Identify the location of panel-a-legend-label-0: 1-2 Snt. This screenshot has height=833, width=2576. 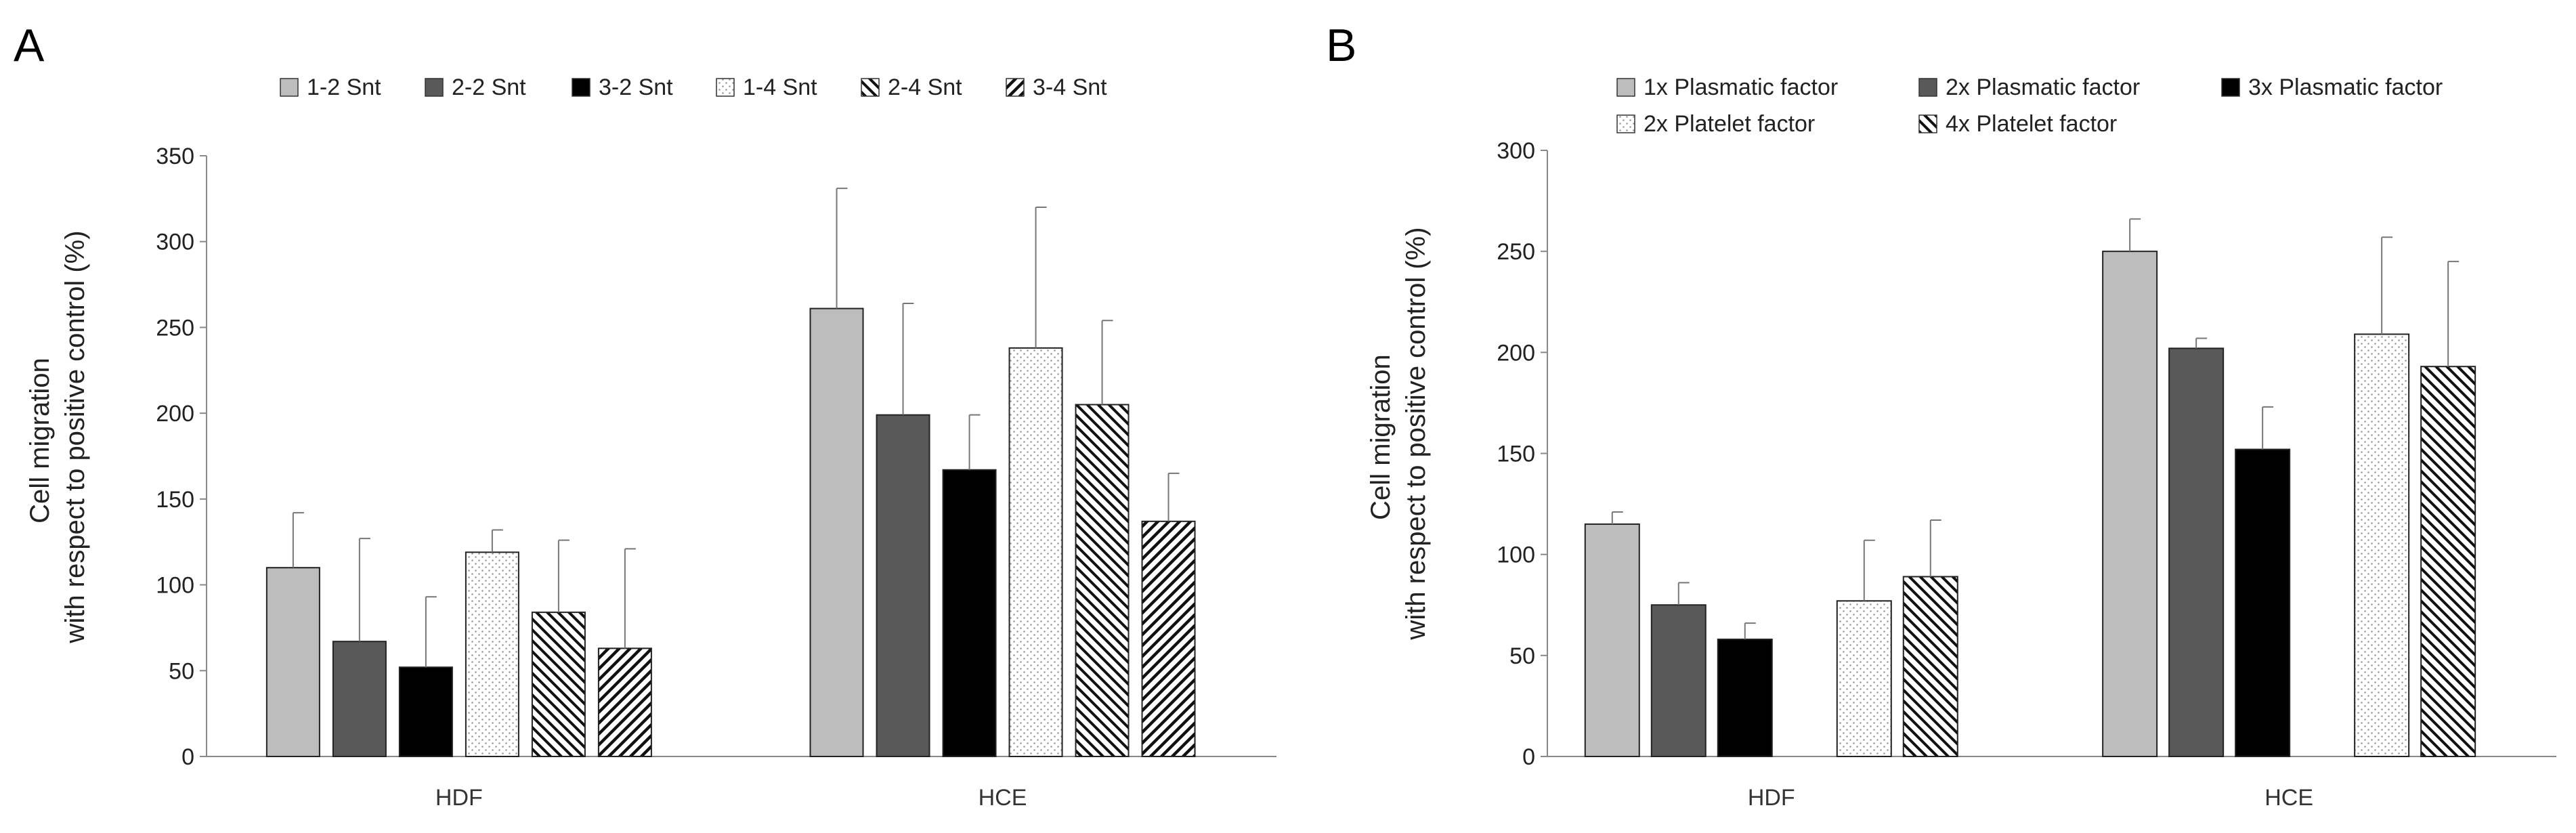
(344, 87).